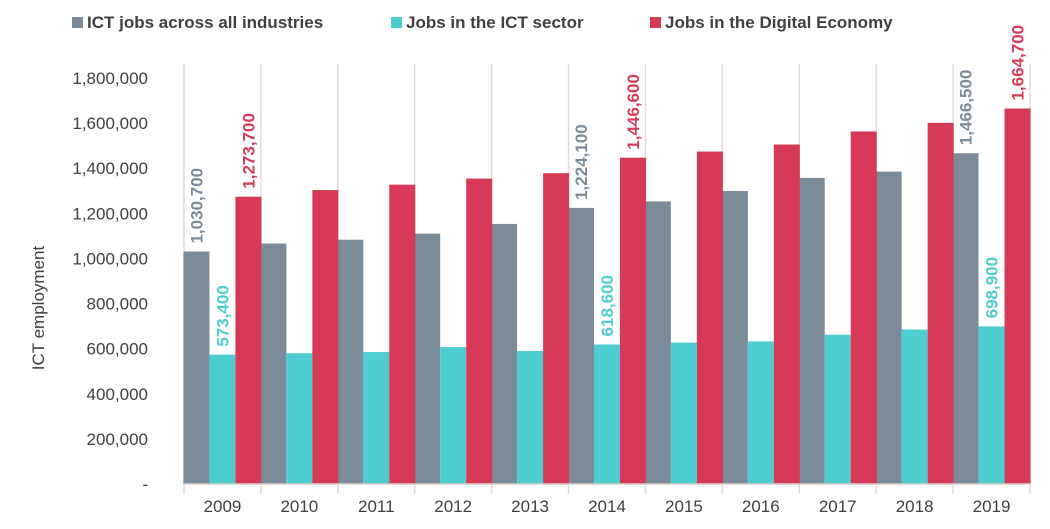 The width and height of the screenshot is (1050, 529). I want to click on x-tick-label-2018: 2018, so click(915, 506).